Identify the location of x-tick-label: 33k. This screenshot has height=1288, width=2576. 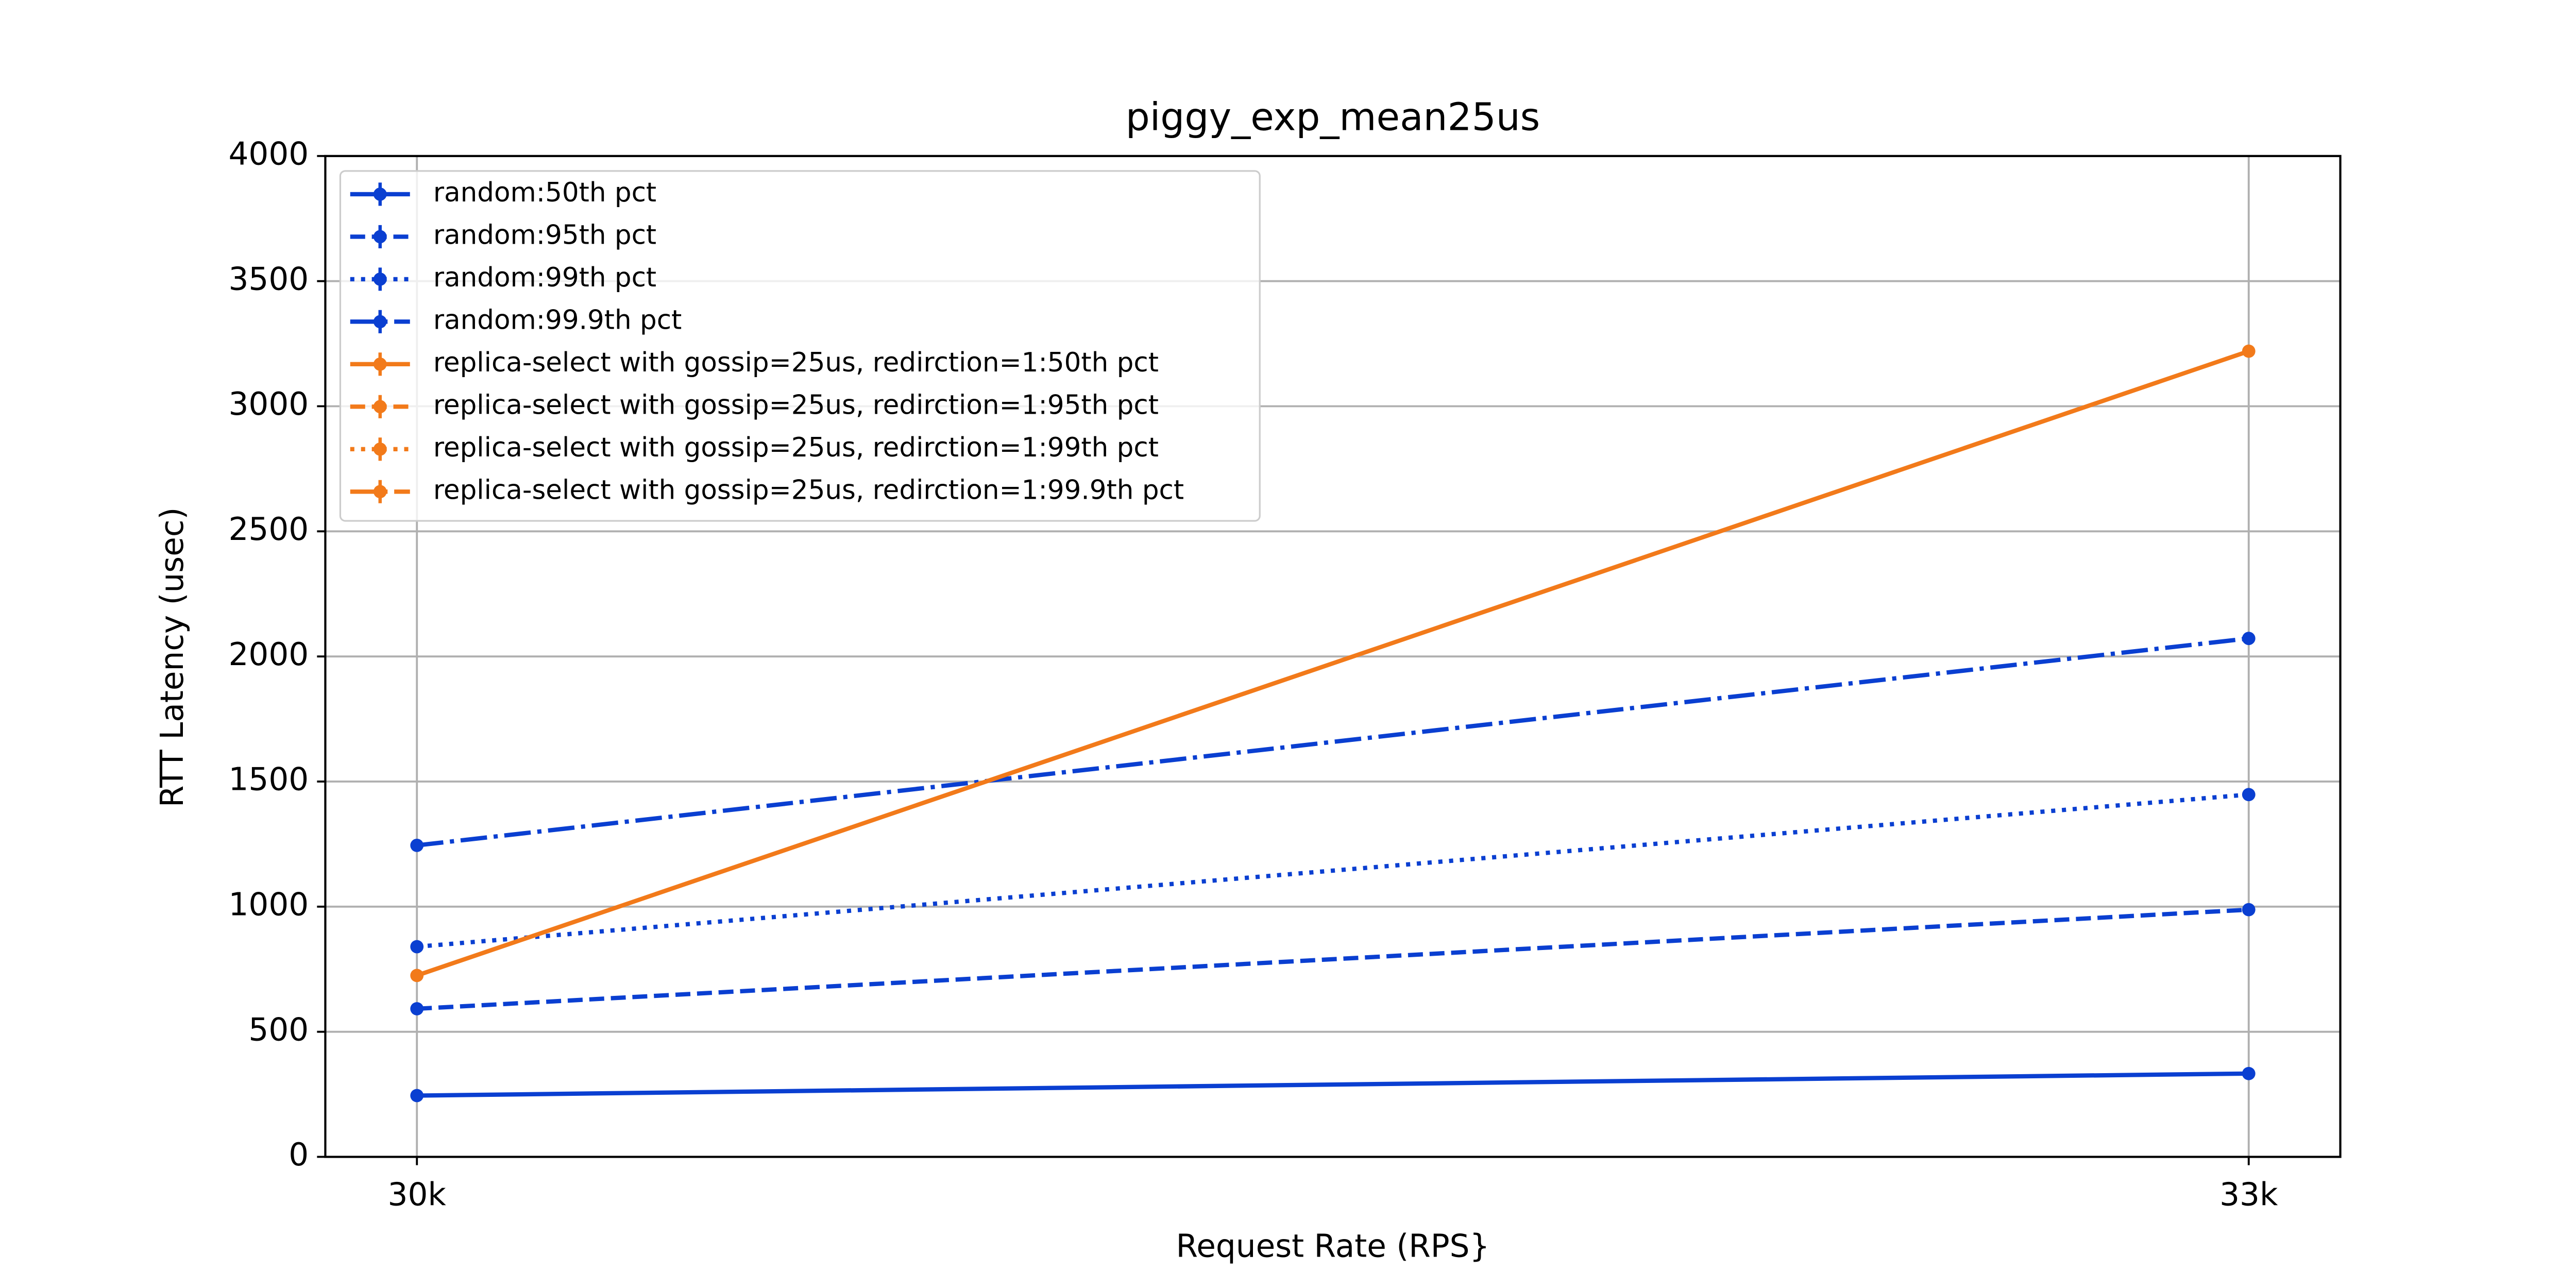
(2248, 1195).